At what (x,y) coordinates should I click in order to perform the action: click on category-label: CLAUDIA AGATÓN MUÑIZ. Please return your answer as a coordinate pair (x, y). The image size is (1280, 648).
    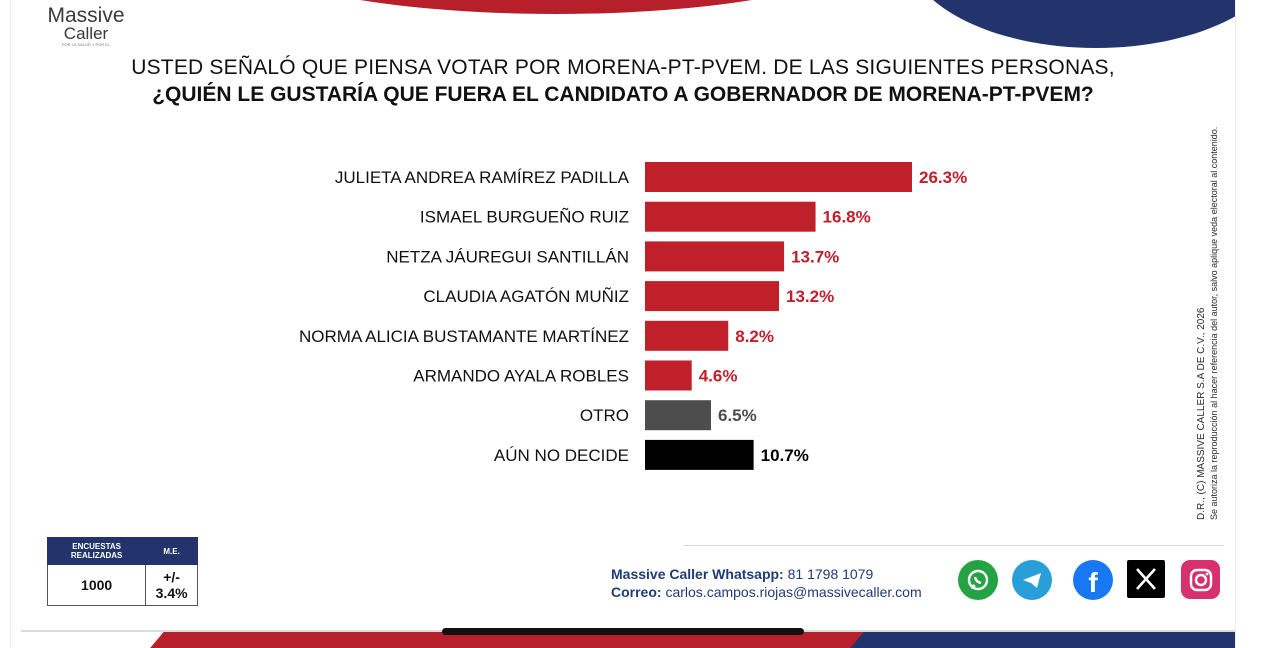
    Looking at the image, I should click on (526, 296).